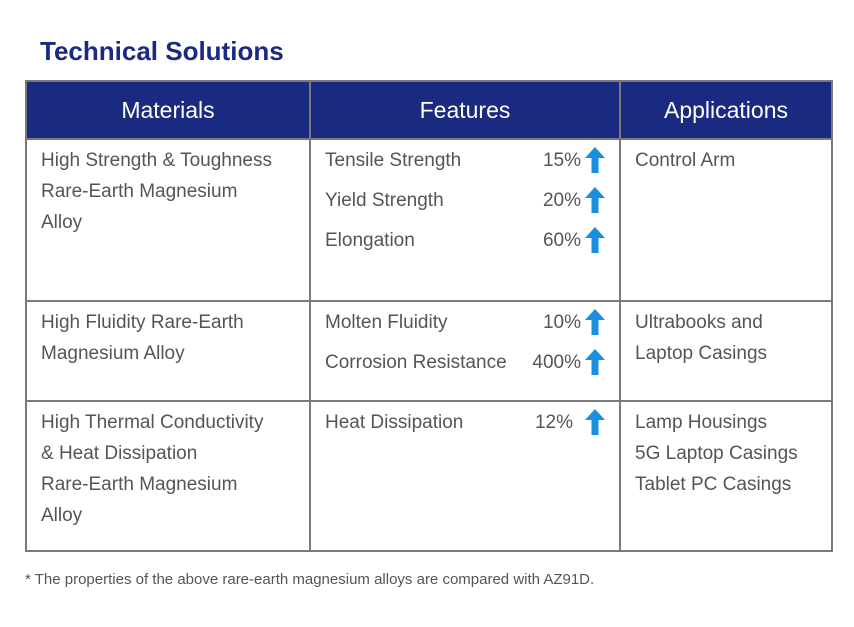 This screenshot has width=854, height=627. Describe the element at coordinates (465, 110) in the screenshot. I see `header-features: Features` at that location.